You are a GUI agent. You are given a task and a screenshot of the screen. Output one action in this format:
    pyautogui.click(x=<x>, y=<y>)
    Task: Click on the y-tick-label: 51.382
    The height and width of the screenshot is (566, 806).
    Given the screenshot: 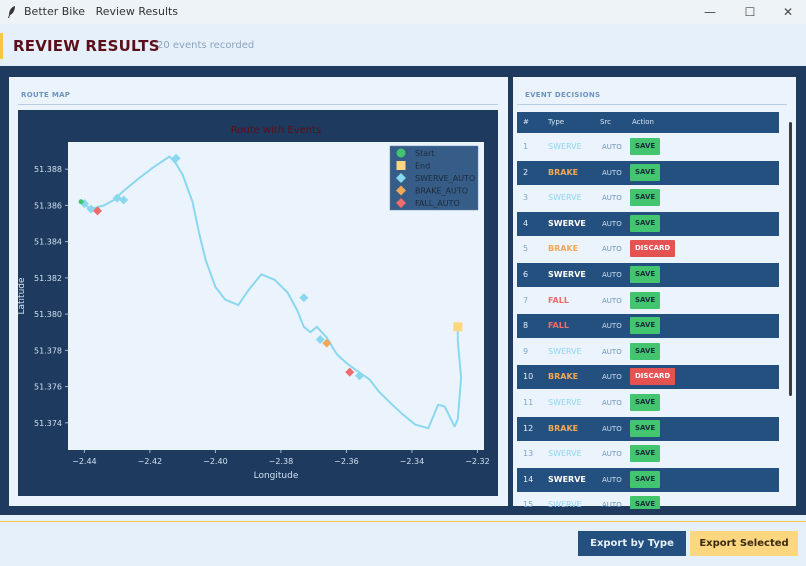 What is the action you would take?
    pyautogui.click(x=48, y=278)
    